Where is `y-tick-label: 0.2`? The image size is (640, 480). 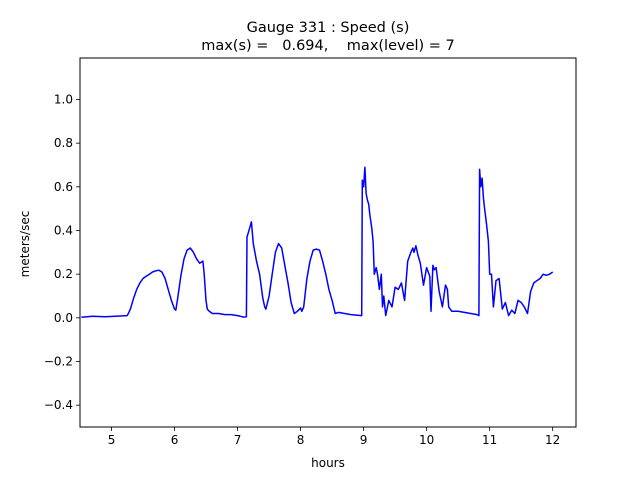
y-tick-label: 0.2 is located at coordinates (63, 274).